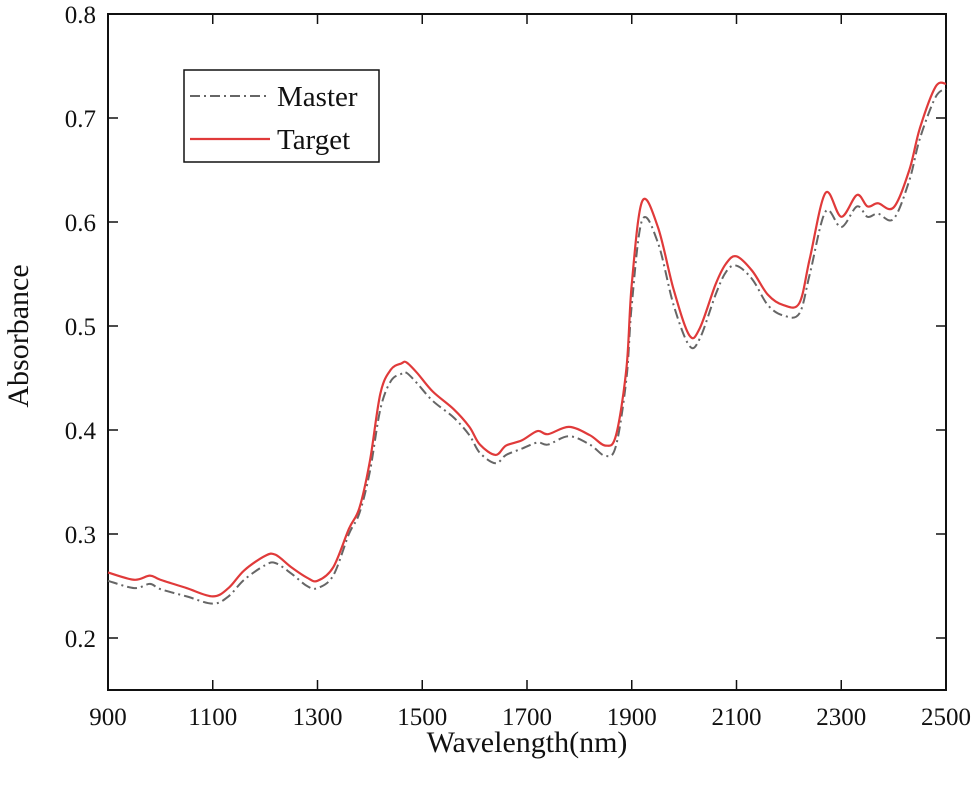  What do you see at coordinates (80, 223) in the screenshot?
I see `y-tick-label: 0.6` at bounding box center [80, 223].